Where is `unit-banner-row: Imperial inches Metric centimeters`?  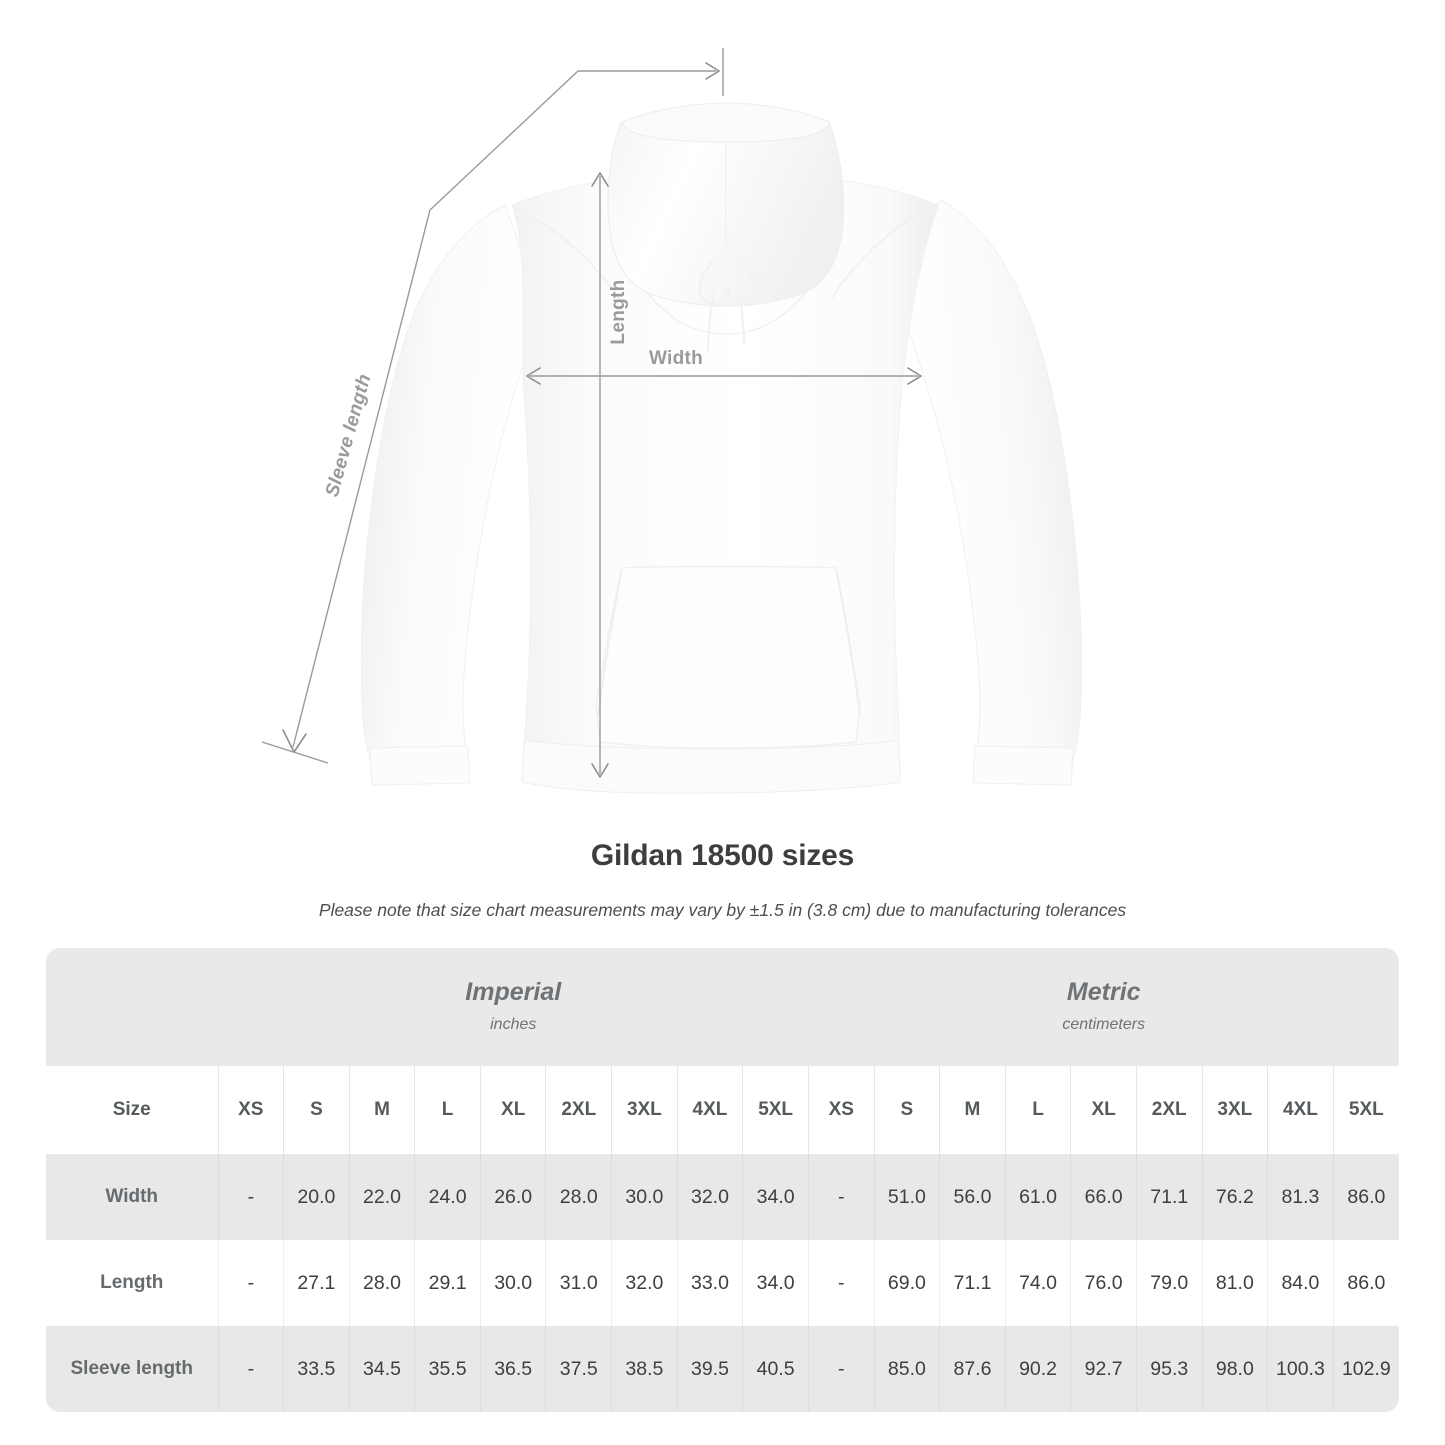
unit-banner-row: Imperial inches Metric centimeters is located at coordinates (722, 1007).